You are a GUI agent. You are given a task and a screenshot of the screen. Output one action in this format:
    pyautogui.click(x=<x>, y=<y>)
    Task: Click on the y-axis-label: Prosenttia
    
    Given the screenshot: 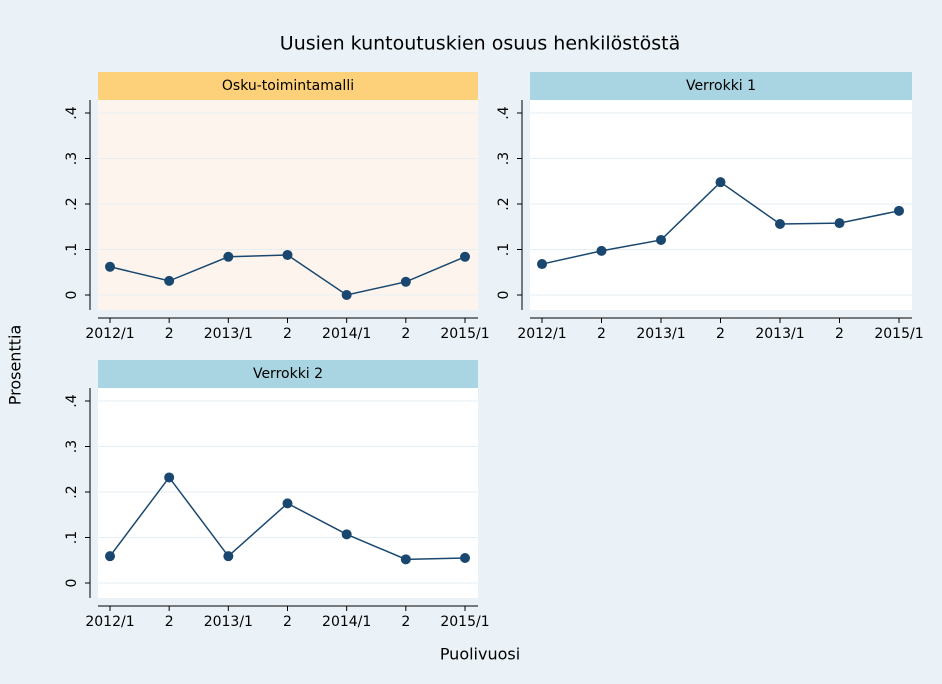 What is the action you would take?
    pyautogui.click(x=15, y=365)
    